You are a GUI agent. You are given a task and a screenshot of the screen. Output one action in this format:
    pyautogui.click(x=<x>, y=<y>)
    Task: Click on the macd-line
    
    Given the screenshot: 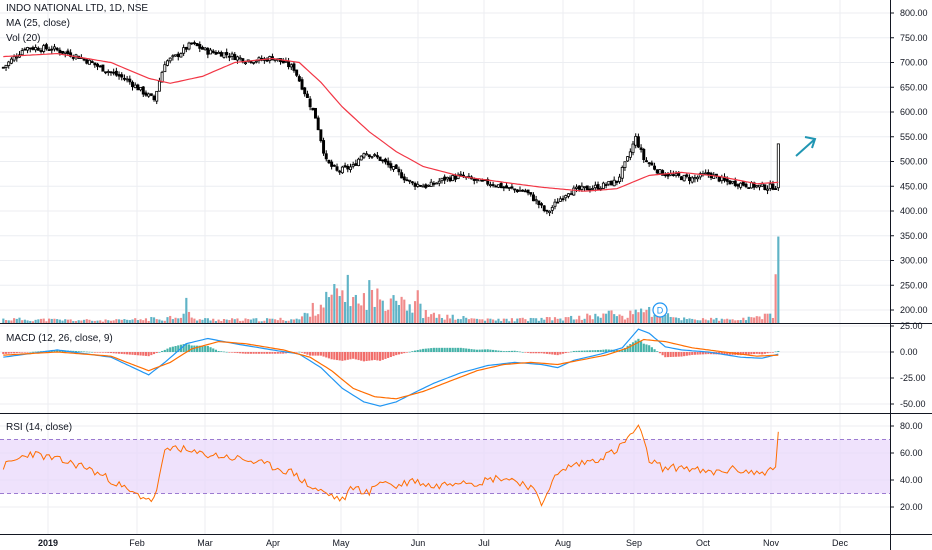 What is the action you would take?
    pyautogui.click(x=391, y=367)
    